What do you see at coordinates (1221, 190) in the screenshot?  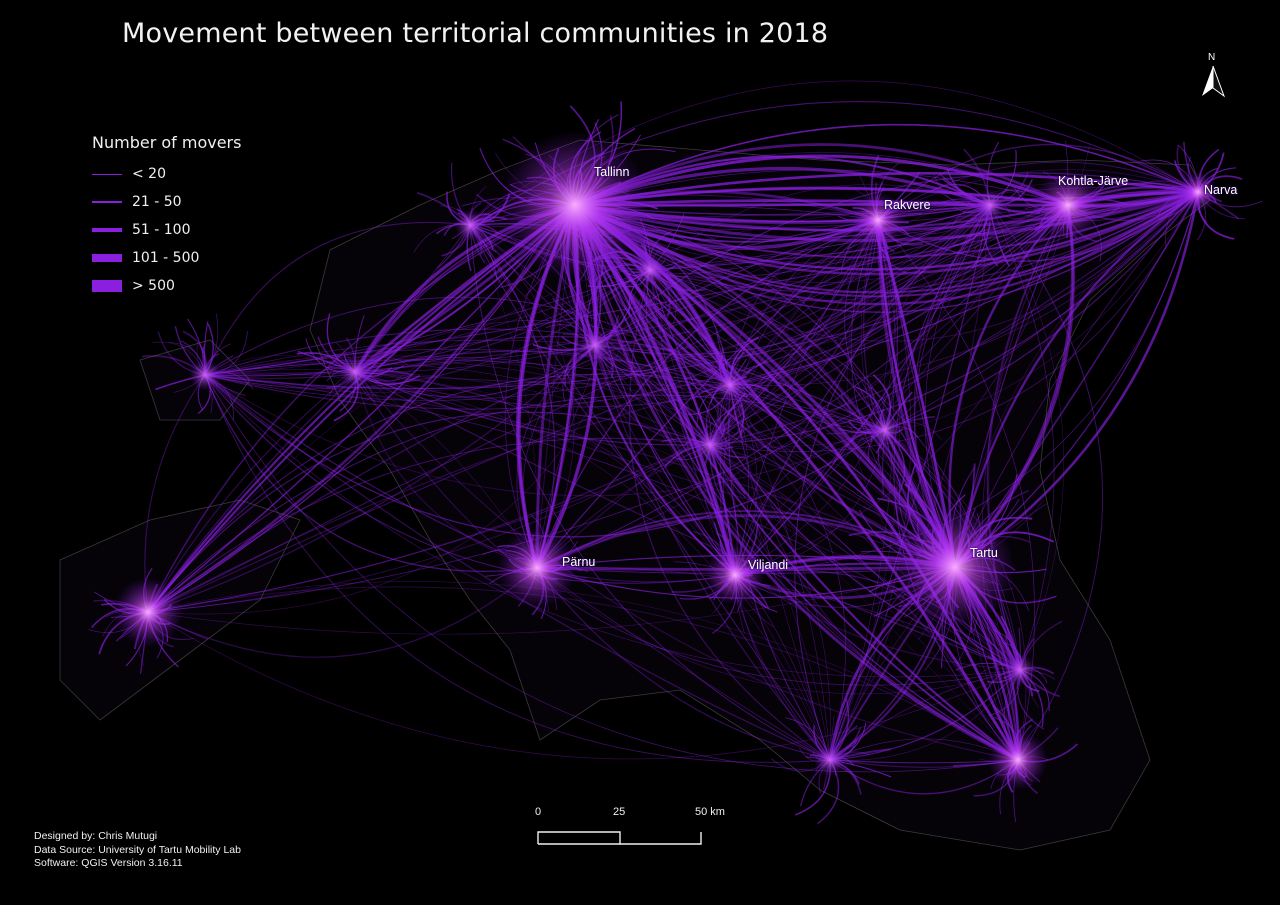 I see `city-label-narva: Narva` at bounding box center [1221, 190].